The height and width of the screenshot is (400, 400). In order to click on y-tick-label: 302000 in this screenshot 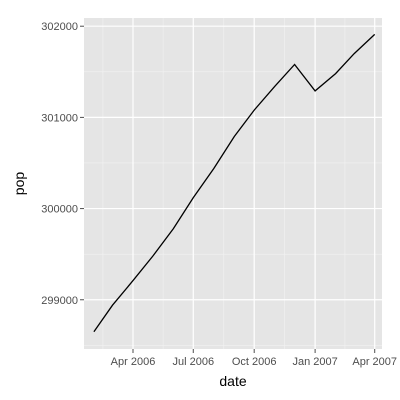, I will do `click(59, 27)`.